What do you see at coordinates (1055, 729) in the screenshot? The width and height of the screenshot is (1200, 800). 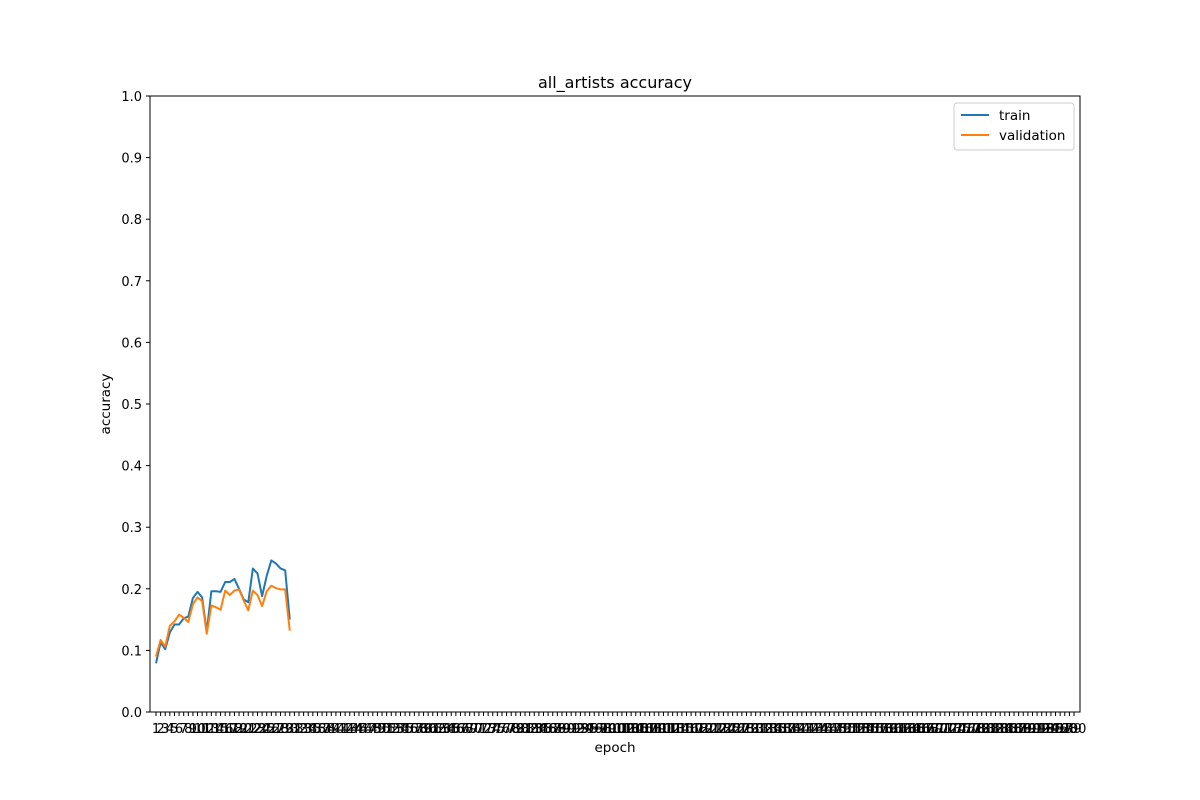 I see `x-tick-label: 196` at bounding box center [1055, 729].